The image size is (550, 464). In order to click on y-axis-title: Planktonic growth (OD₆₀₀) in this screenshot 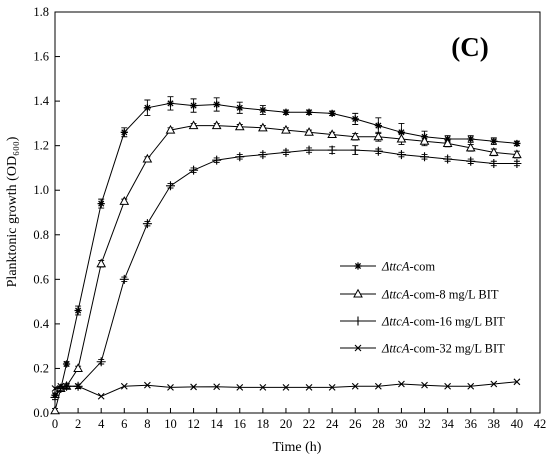, I will do `click(12, 211)`.